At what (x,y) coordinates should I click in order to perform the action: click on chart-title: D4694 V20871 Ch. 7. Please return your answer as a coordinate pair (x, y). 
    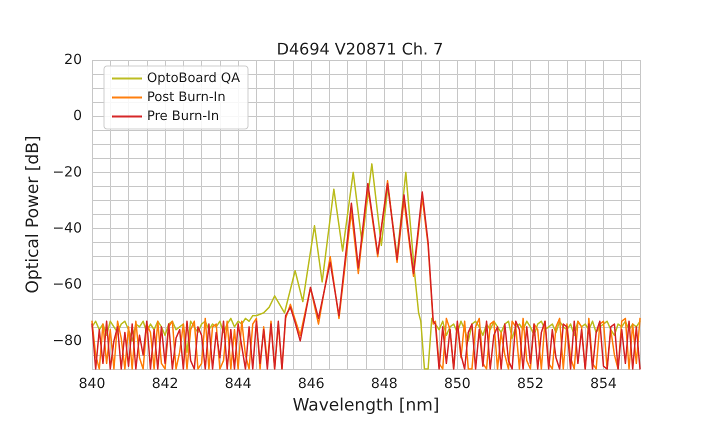
    Looking at the image, I should click on (360, 49).